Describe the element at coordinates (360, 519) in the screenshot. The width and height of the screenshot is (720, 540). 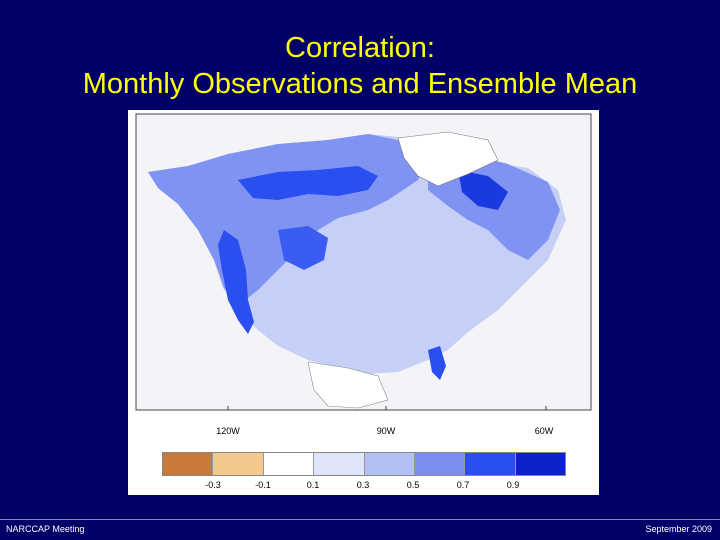
I see `footer-divider` at that location.